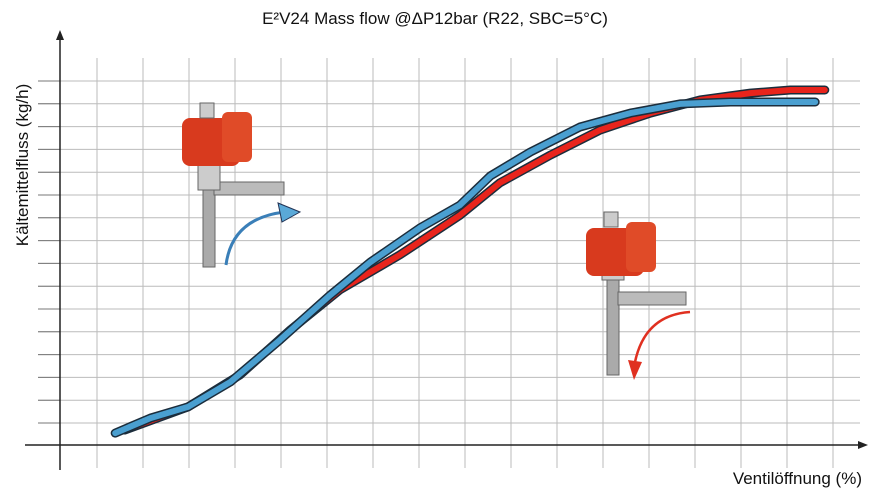 The height and width of the screenshot is (492, 869). I want to click on x-axis-arrow, so click(863, 445).